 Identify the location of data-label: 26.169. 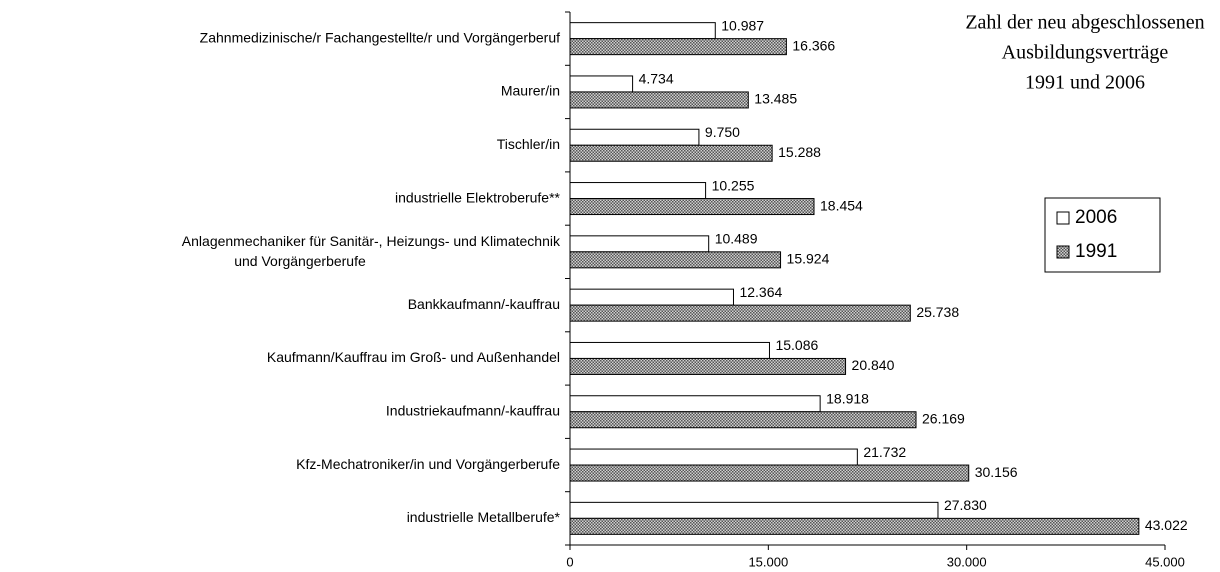
(943, 418).